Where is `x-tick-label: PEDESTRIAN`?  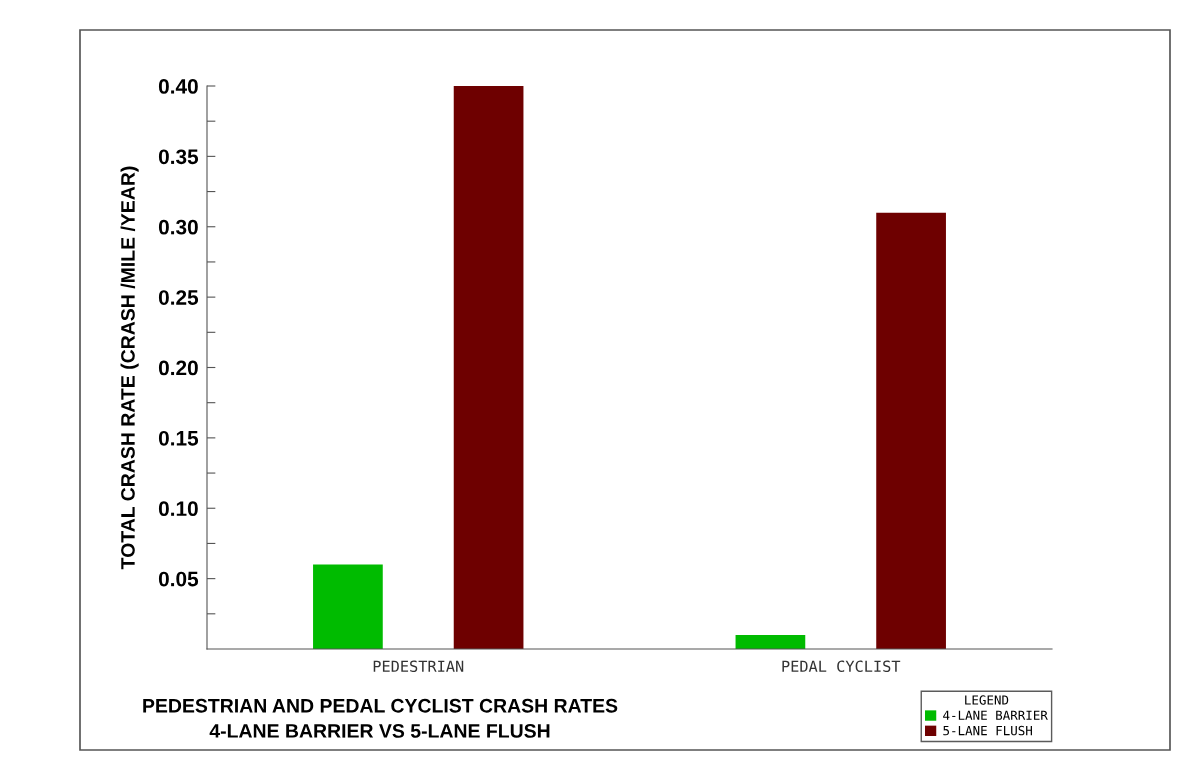 x-tick-label: PEDESTRIAN is located at coordinates (418, 666).